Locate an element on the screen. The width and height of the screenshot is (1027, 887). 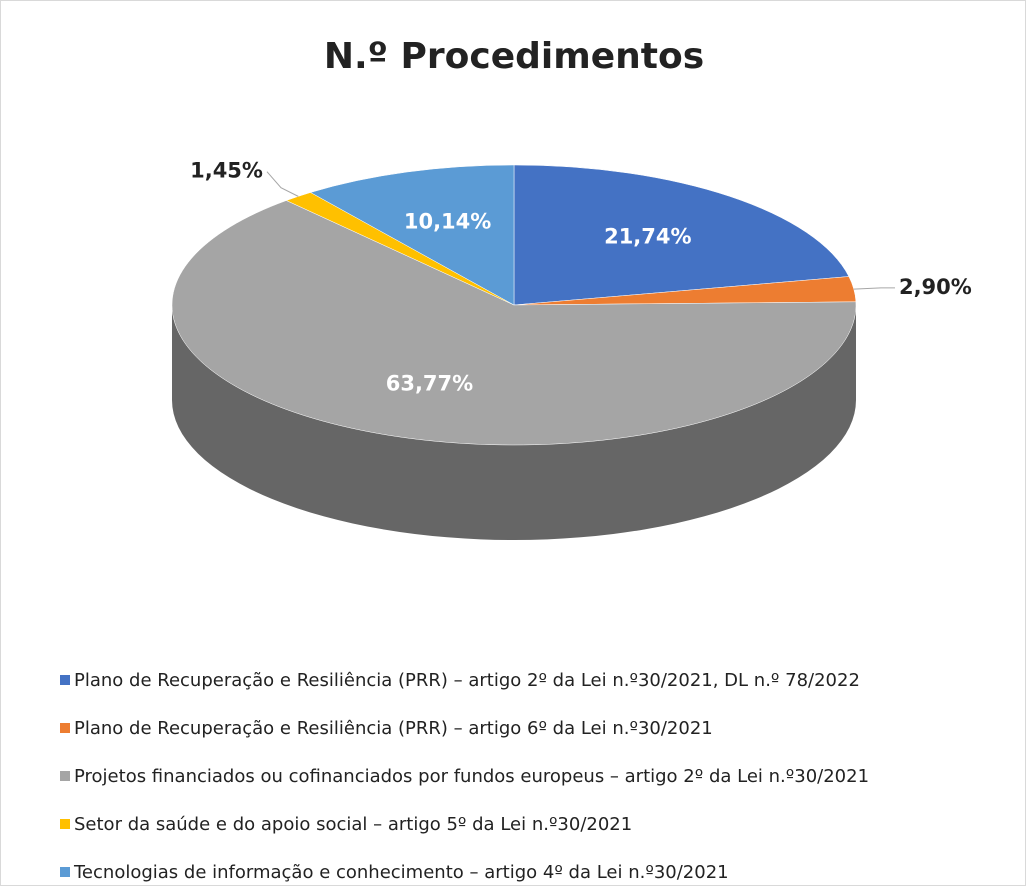
data-label: 2,90% is located at coordinates (935, 287).